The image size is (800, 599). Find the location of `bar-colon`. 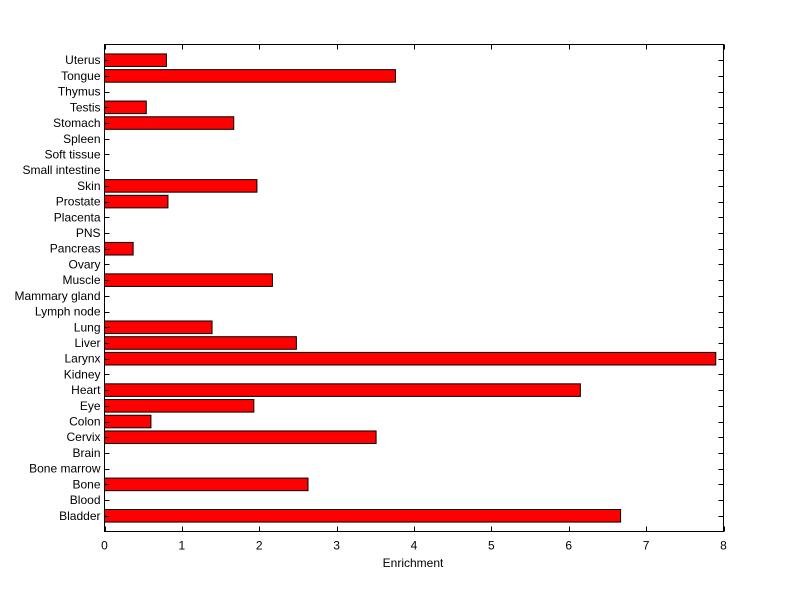

bar-colon is located at coordinates (128, 421).